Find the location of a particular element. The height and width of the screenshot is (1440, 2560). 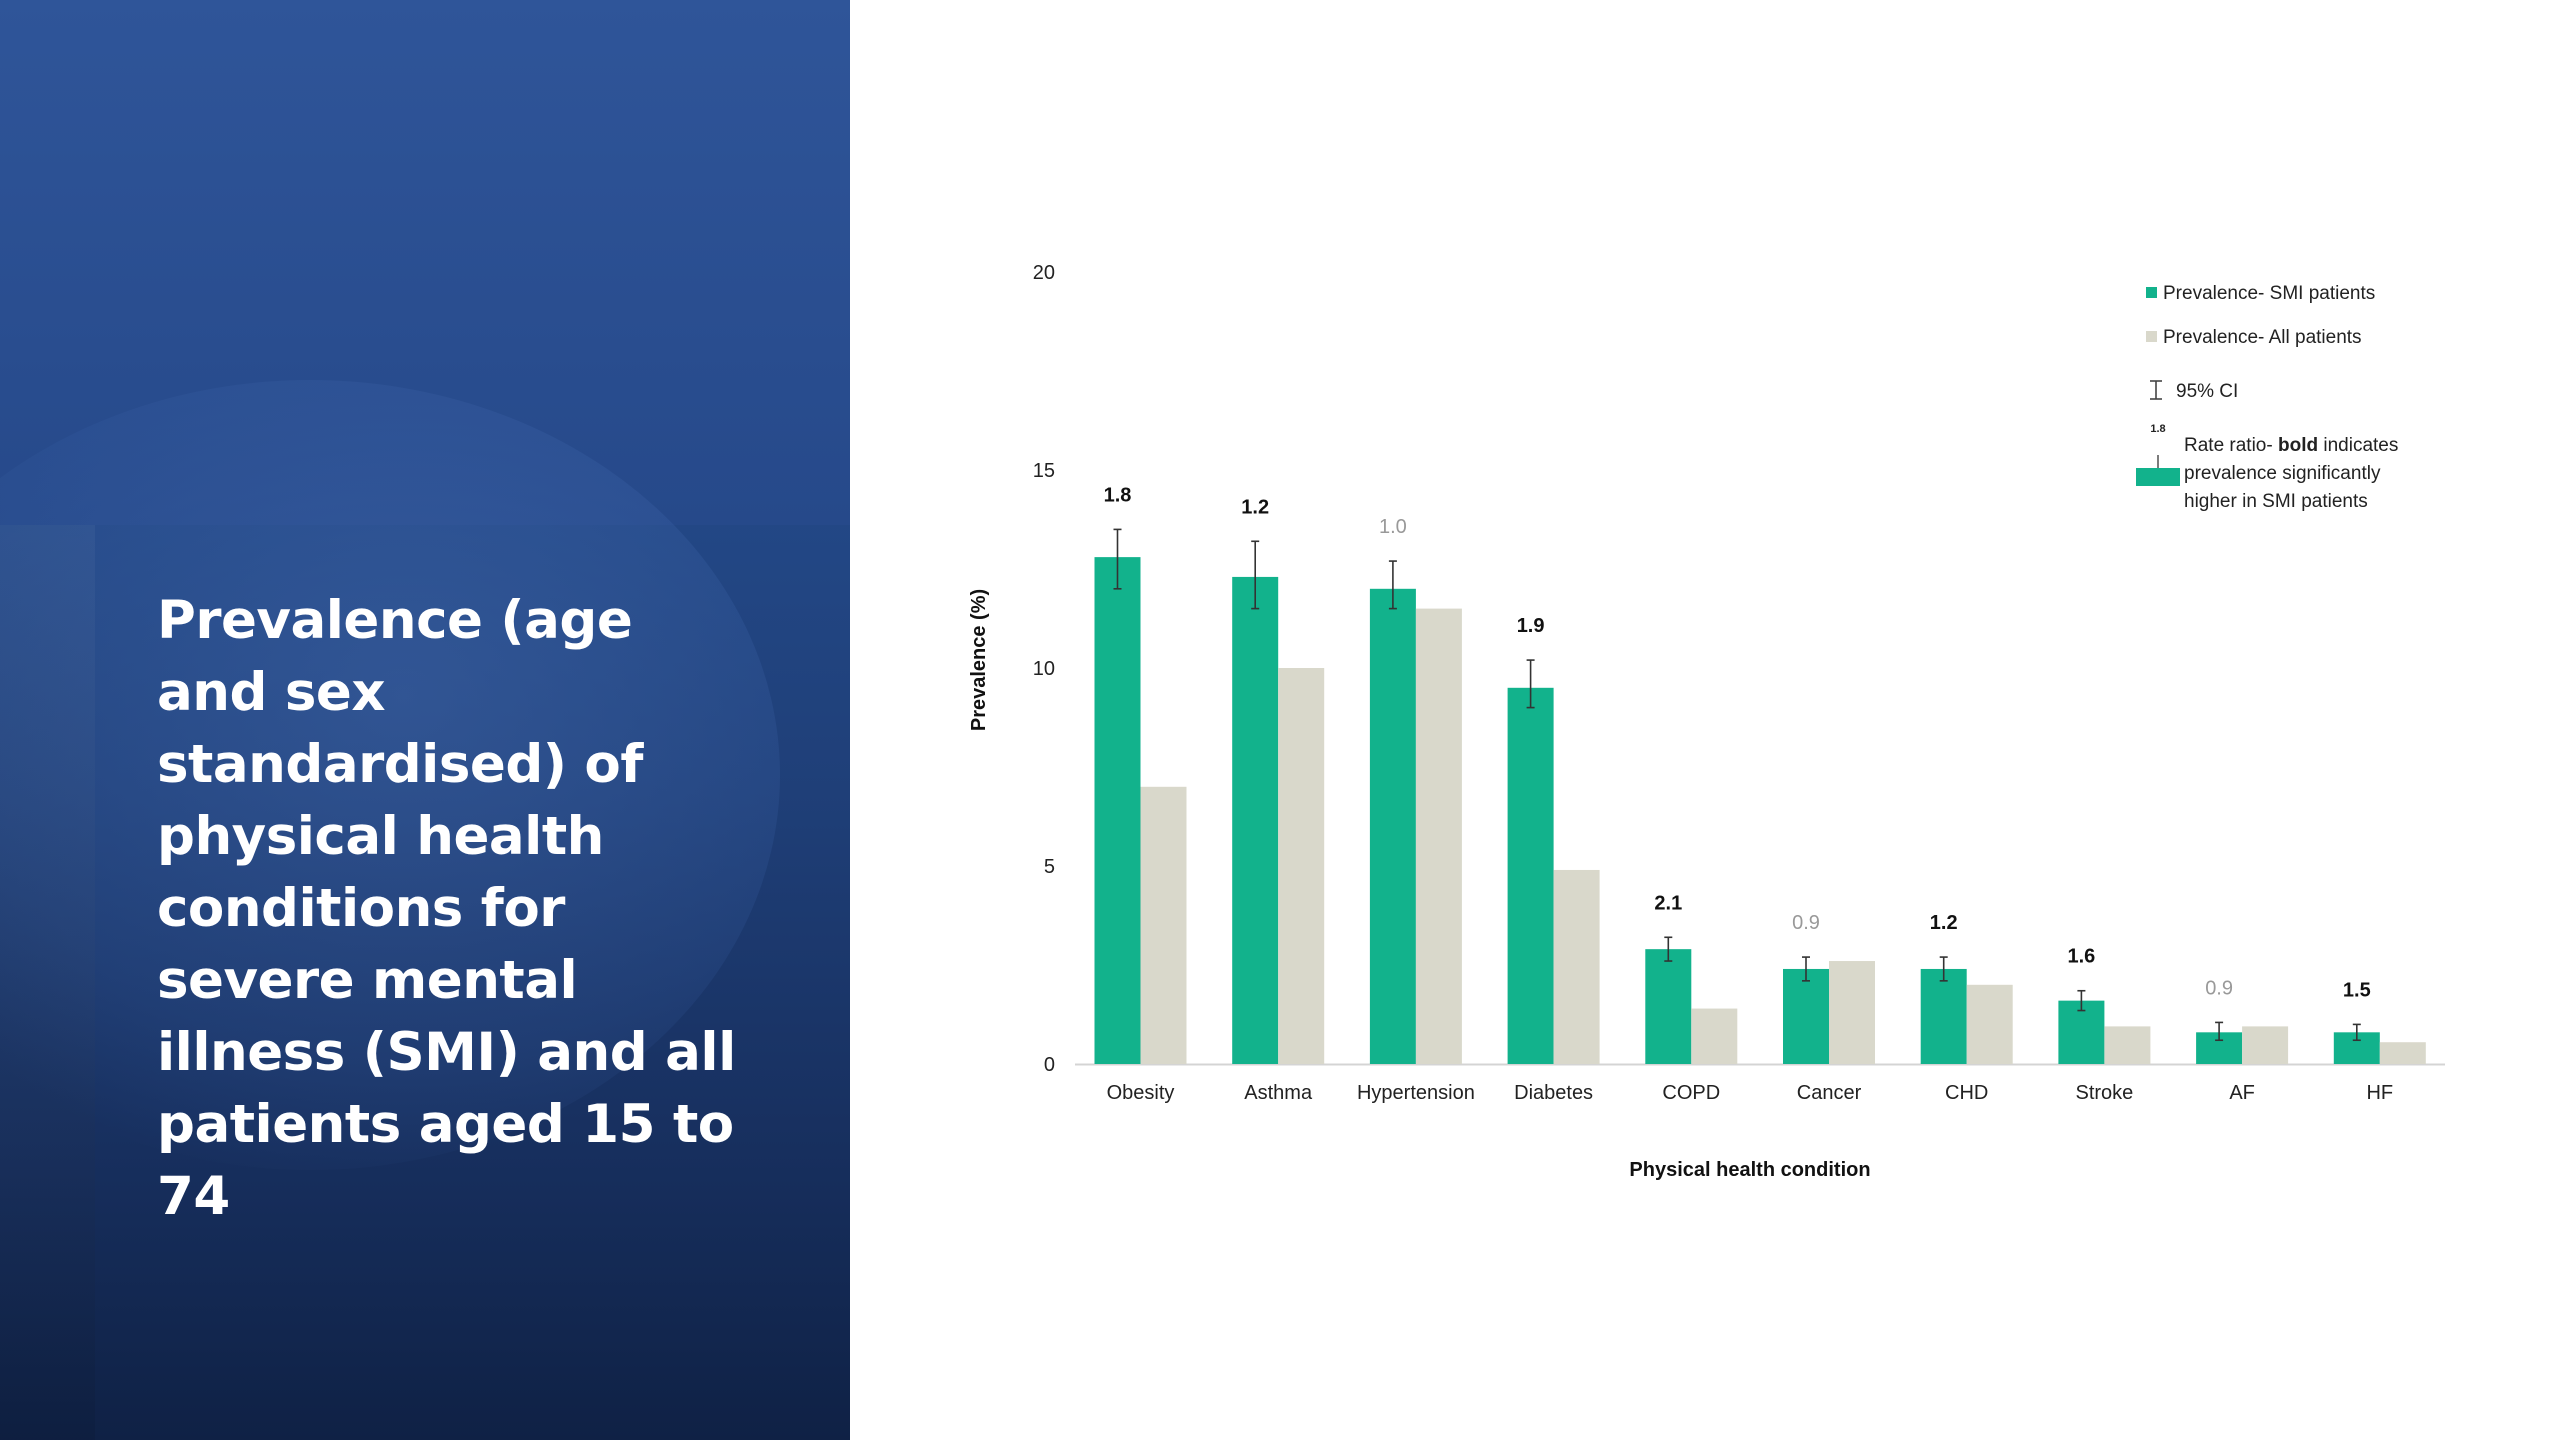

bar-all-chd is located at coordinates (1989, 1024).